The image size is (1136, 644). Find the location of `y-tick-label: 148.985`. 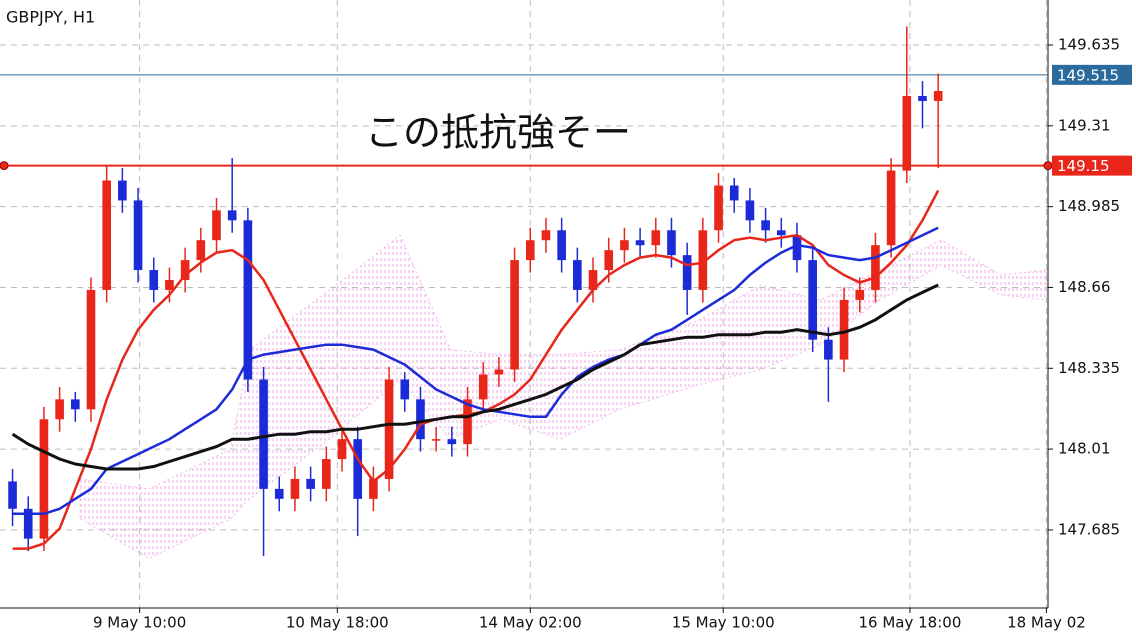

y-tick-label: 148.985 is located at coordinates (1089, 206).